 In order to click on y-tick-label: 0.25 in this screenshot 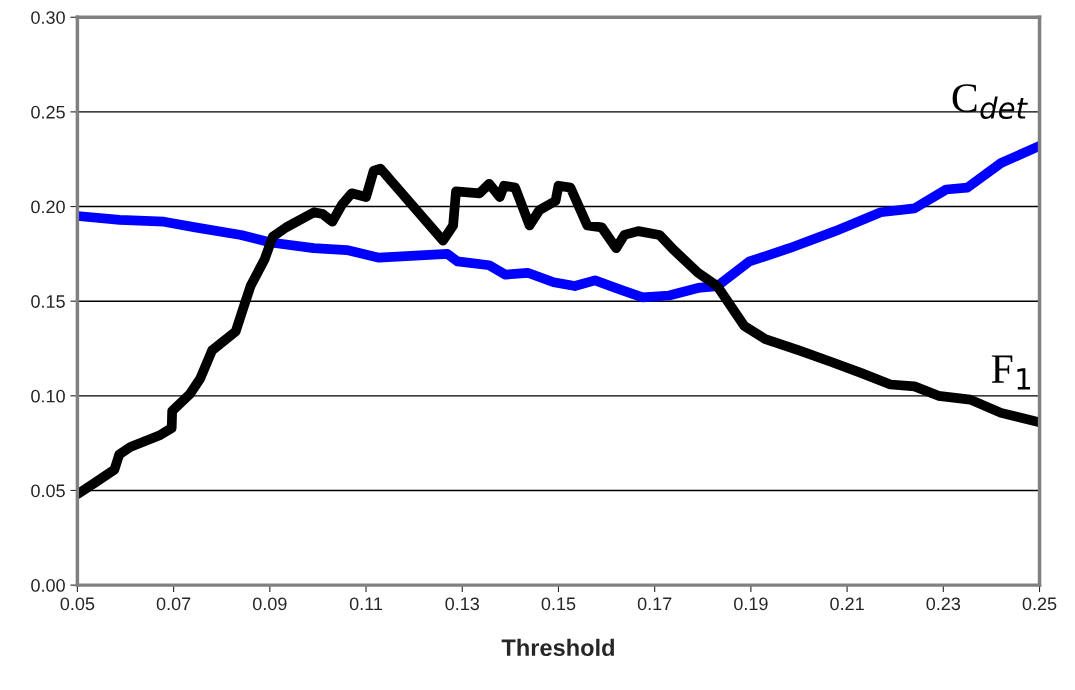, I will do `click(48, 112)`.